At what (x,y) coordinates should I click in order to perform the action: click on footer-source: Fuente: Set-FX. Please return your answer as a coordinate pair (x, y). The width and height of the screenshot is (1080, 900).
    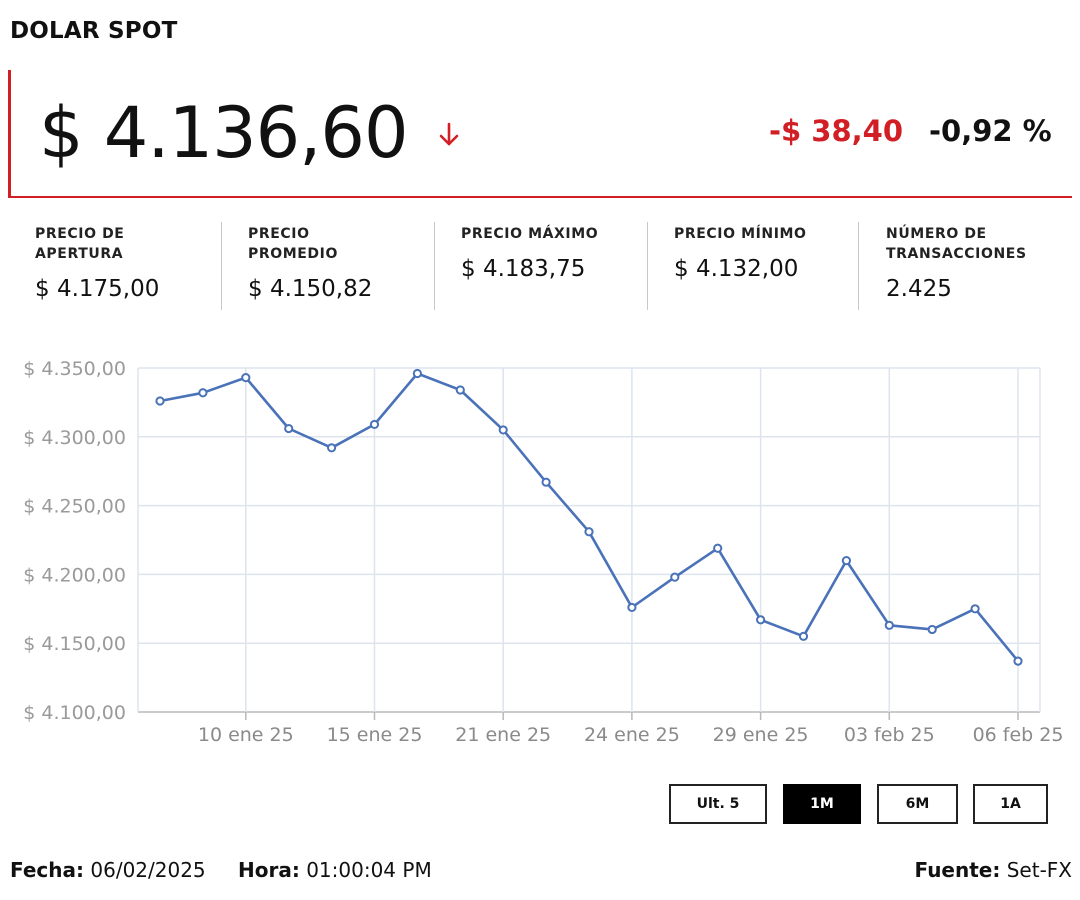
    Looking at the image, I should click on (993, 870).